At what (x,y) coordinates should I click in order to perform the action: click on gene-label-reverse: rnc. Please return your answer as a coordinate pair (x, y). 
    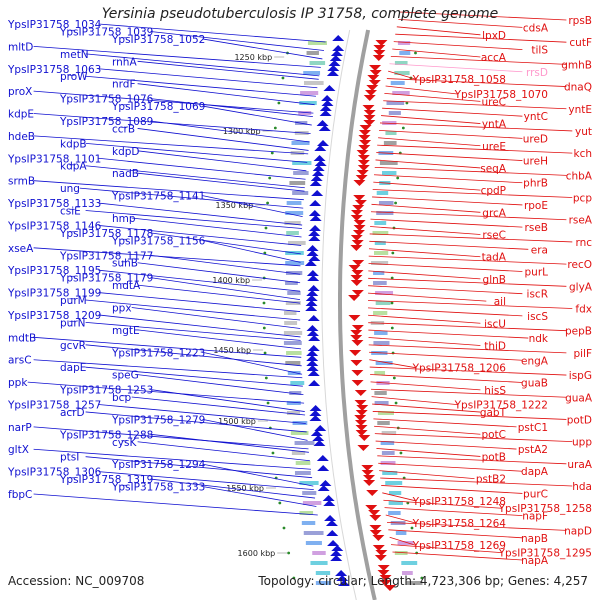
    Looking at the image, I should click on (583, 243).